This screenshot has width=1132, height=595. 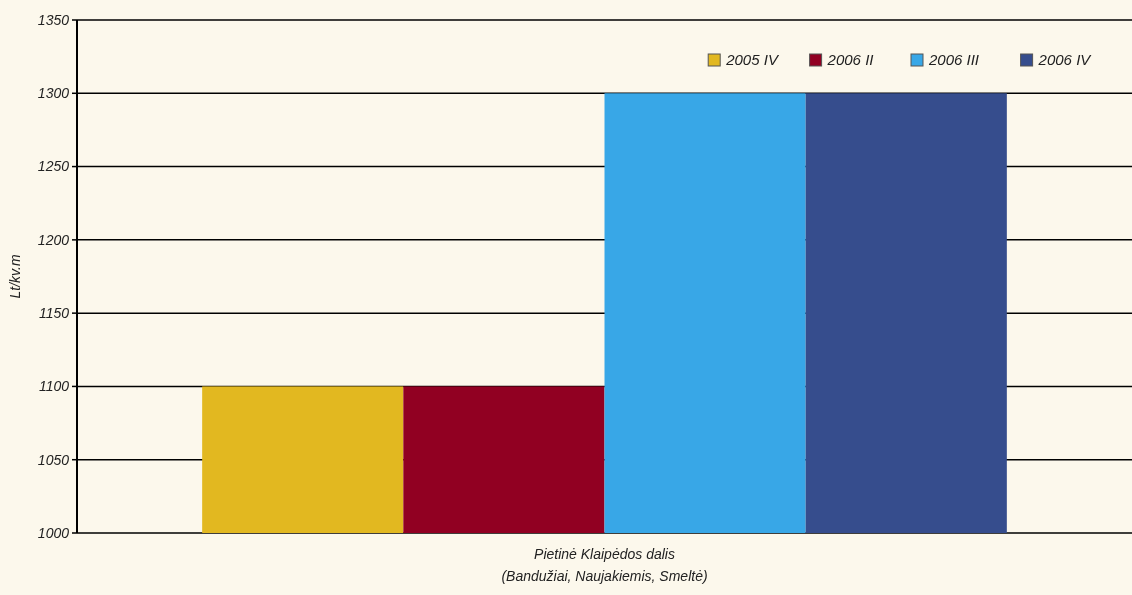 I want to click on y-tick-label: 1100, so click(x=54, y=386).